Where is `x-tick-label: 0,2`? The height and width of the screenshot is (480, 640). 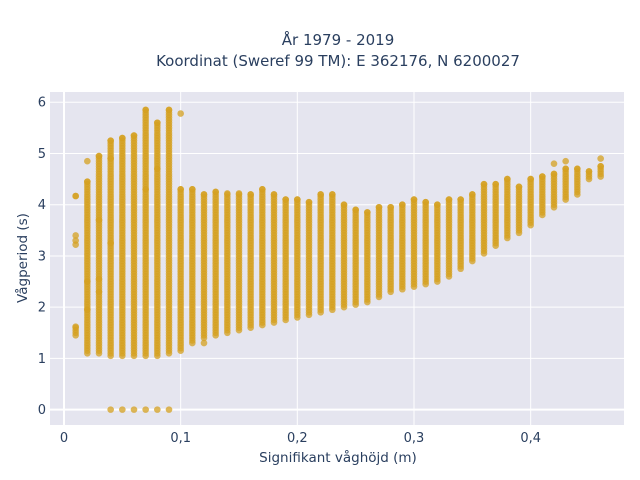 x-tick-label: 0,2 is located at coordinates (297, 438).